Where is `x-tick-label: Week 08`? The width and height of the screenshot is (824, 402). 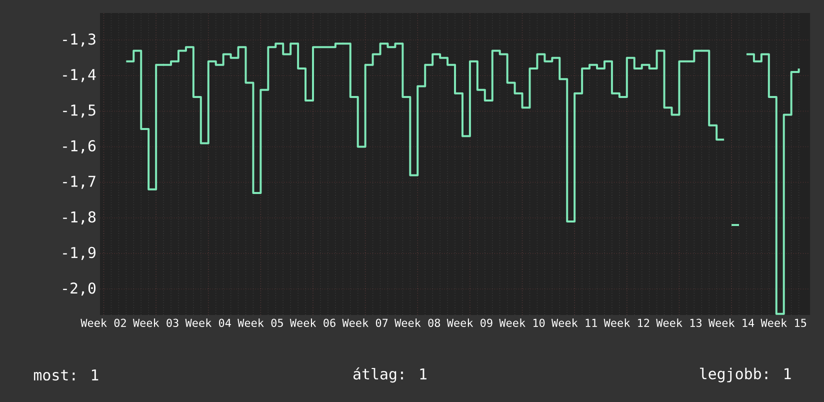
x-tick-label: Week 08 is located at coordinates (417, 322).